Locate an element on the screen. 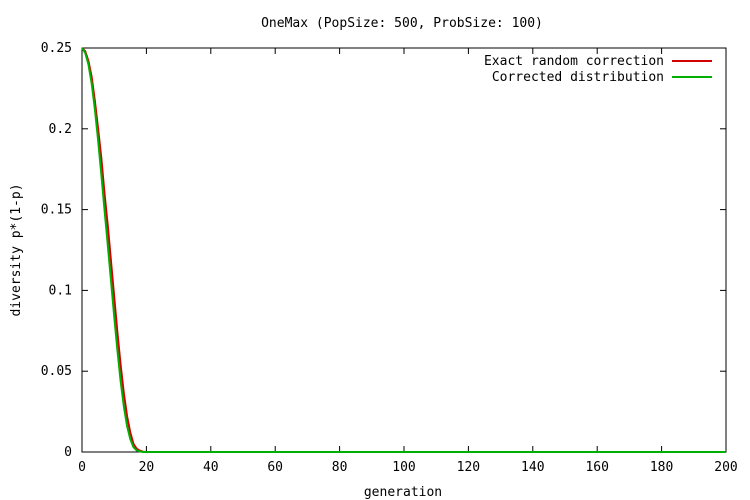 Image resolution: width=750 pixels, height=500 pixels. x-tick-label: 200 is located at coordinates (725, 467).